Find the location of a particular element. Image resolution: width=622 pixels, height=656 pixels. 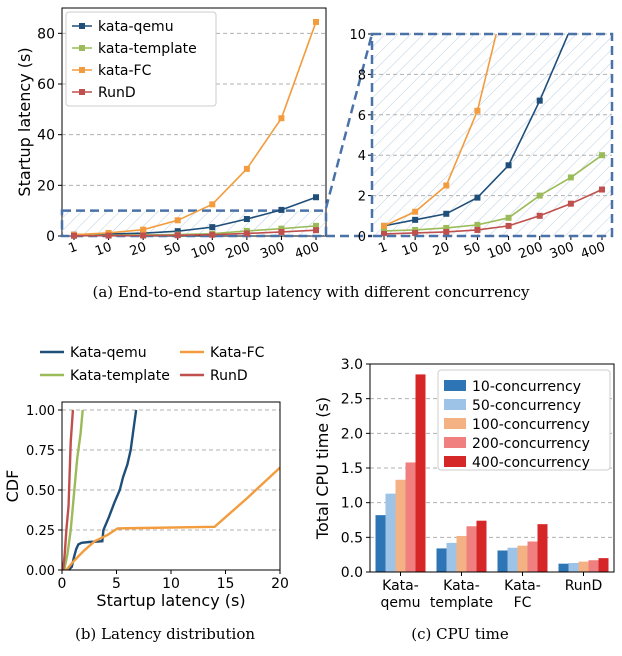

az-xtick-label: 400 is located at coordinates (593, 251).